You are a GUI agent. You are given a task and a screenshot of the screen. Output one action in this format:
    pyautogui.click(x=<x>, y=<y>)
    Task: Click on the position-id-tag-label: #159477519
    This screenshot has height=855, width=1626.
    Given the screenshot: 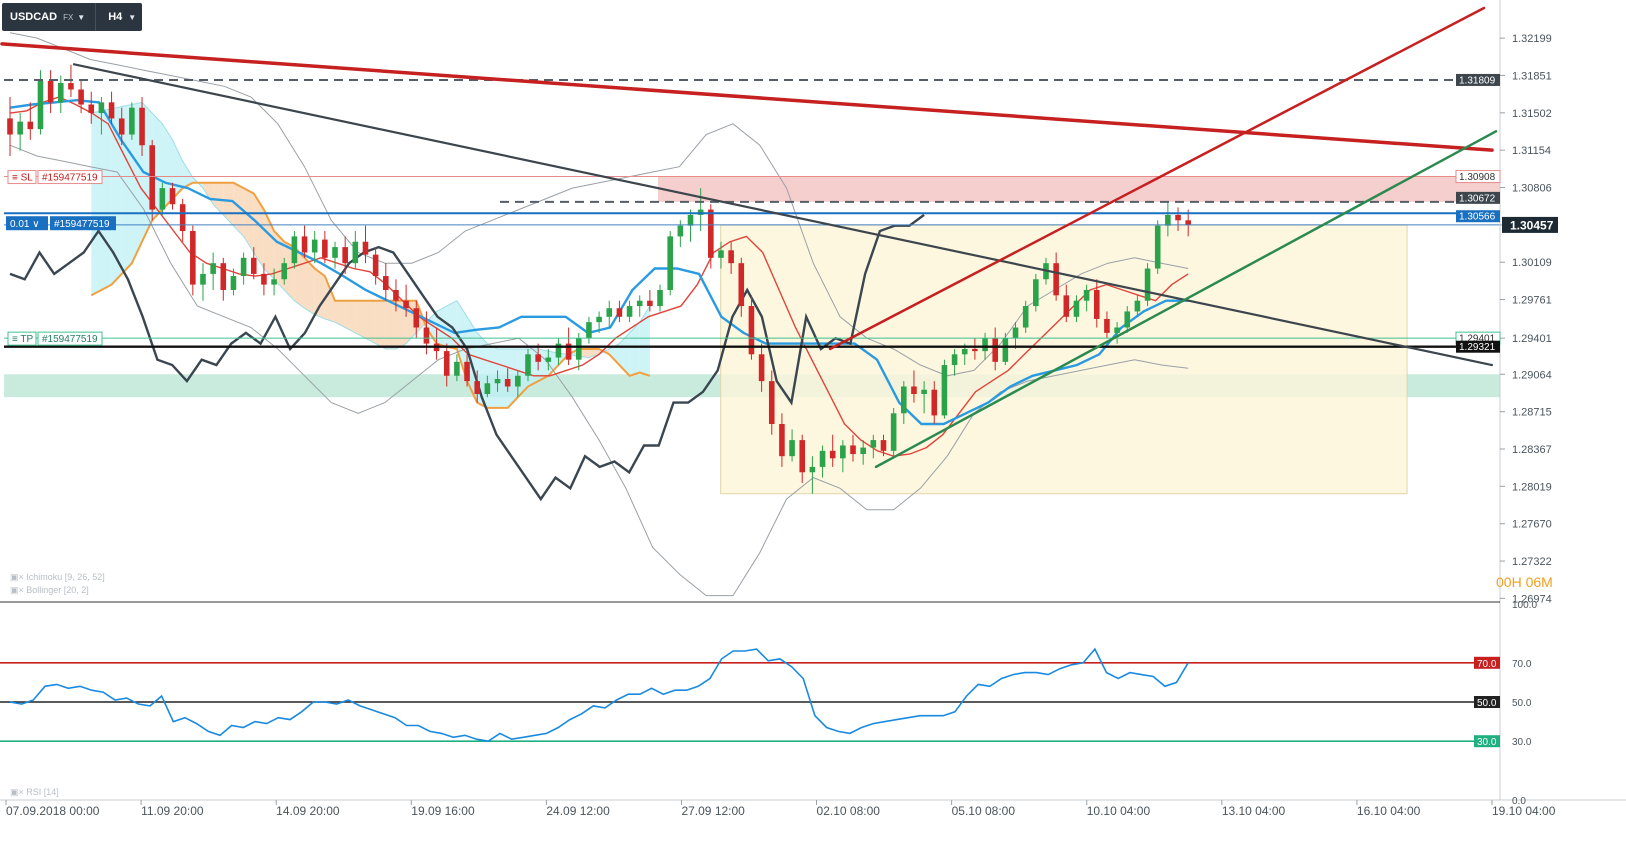 What is the action you would take?
    pyautogui.click(x=82, y=224)
    